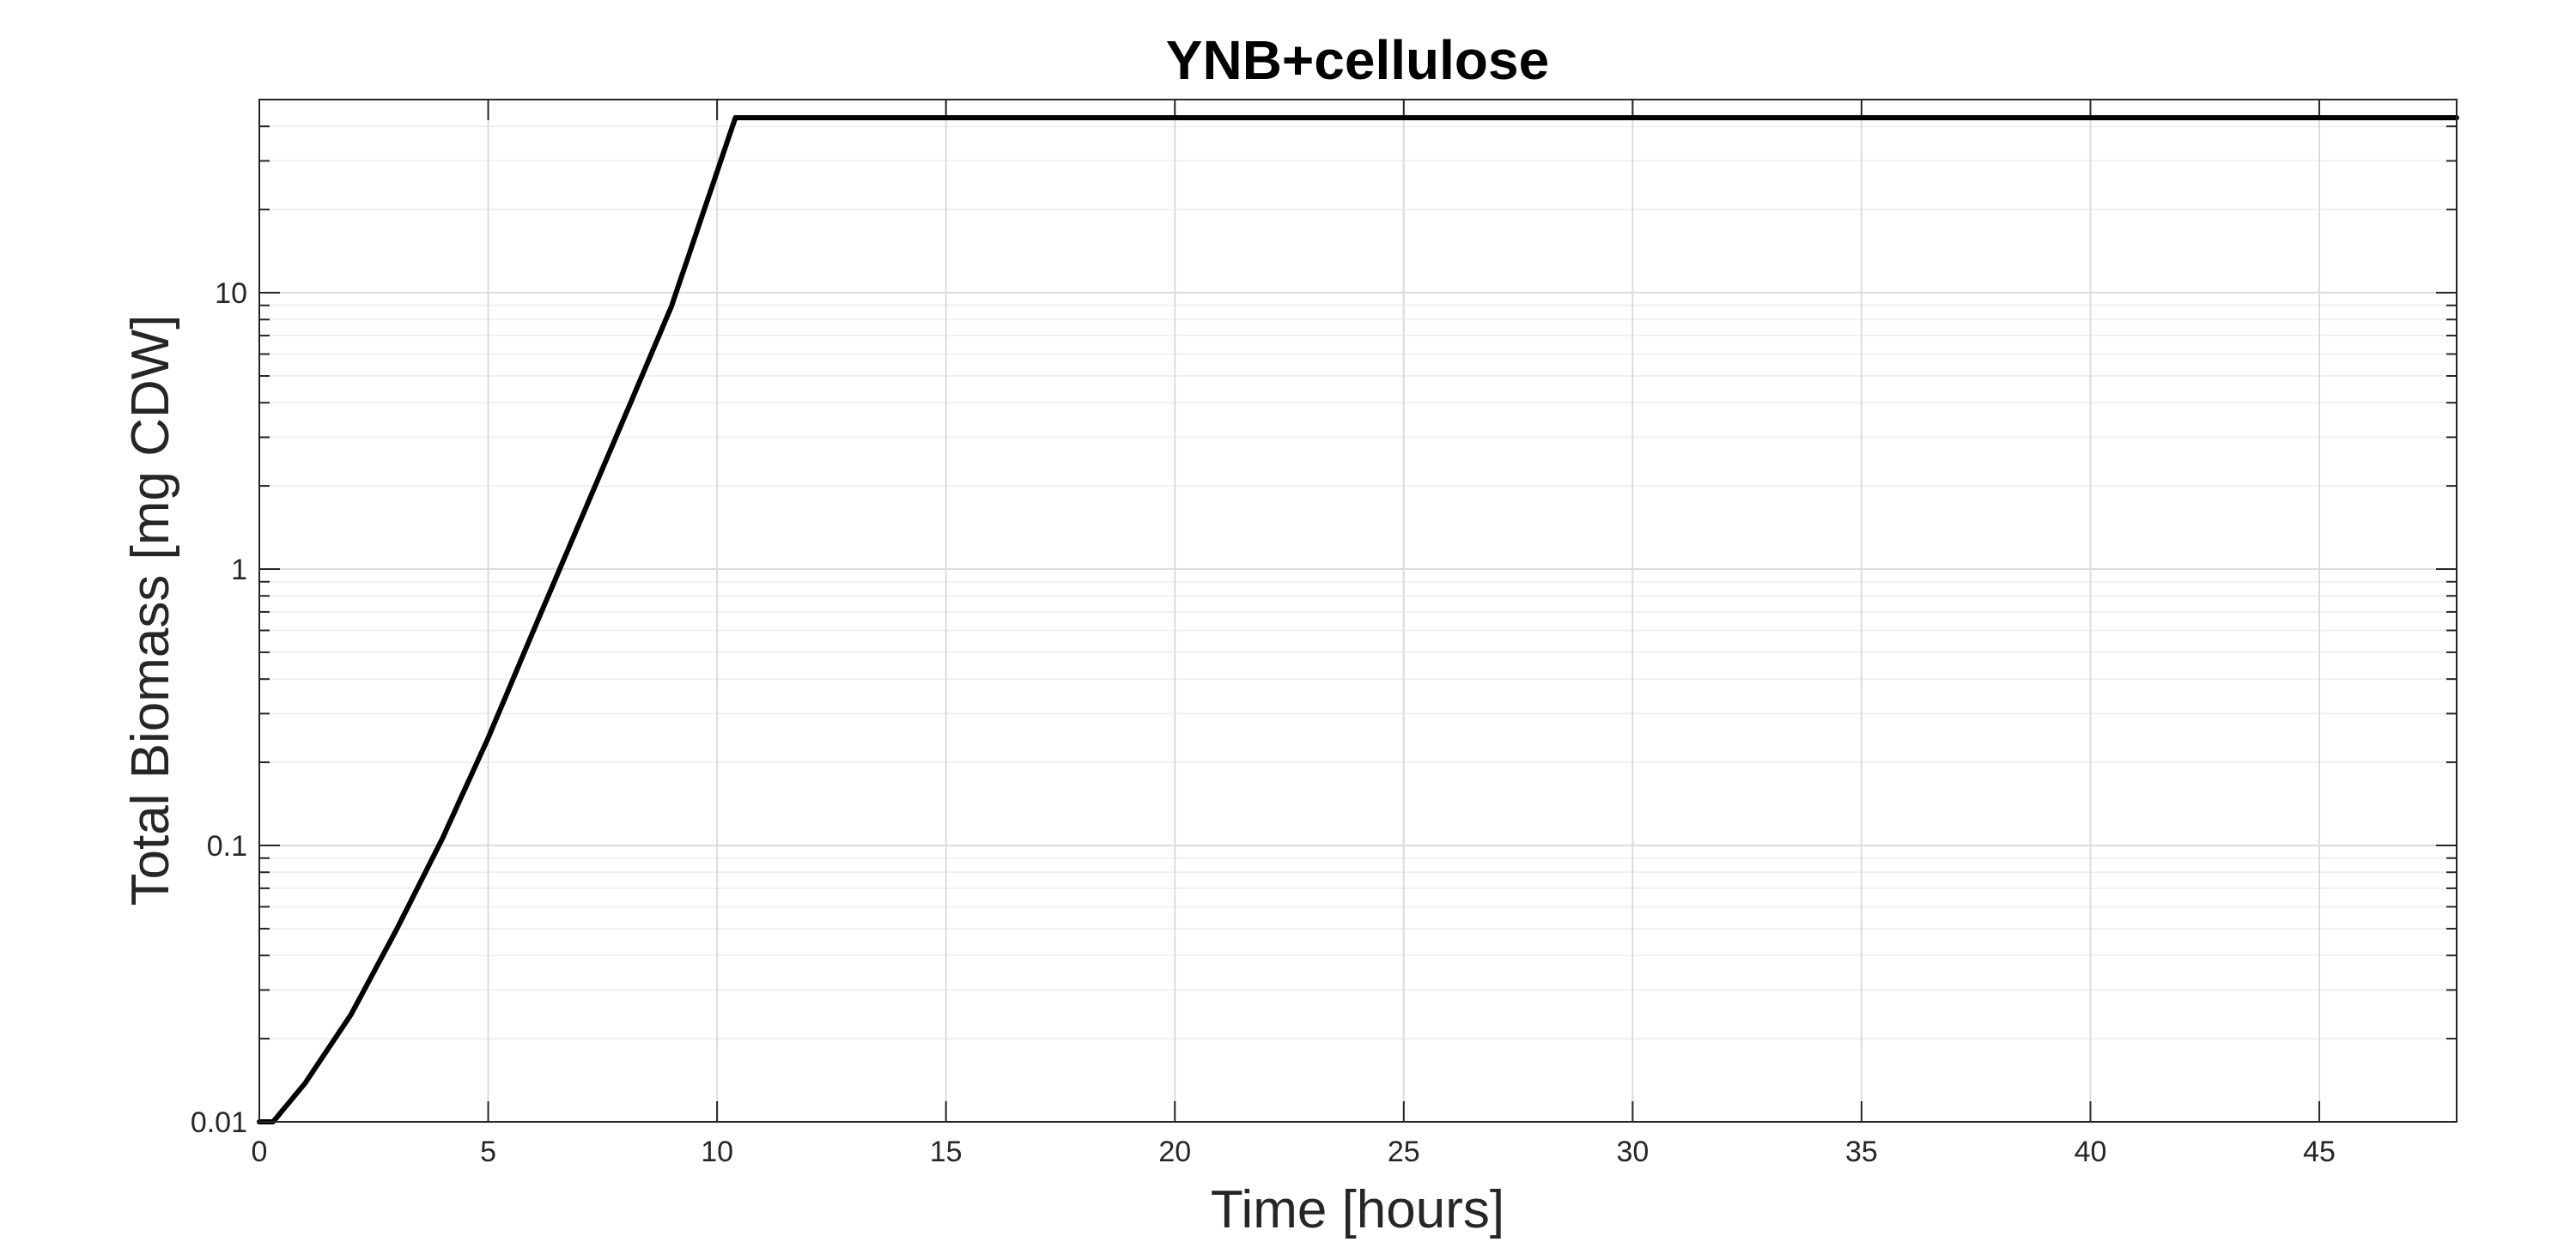 This screenshot has width=2576, height=1242. What do you see at coordinates (219, 1122) in the screenshot?
I see `y-tick-label: 0.01` at bounding box center [219, 1122].